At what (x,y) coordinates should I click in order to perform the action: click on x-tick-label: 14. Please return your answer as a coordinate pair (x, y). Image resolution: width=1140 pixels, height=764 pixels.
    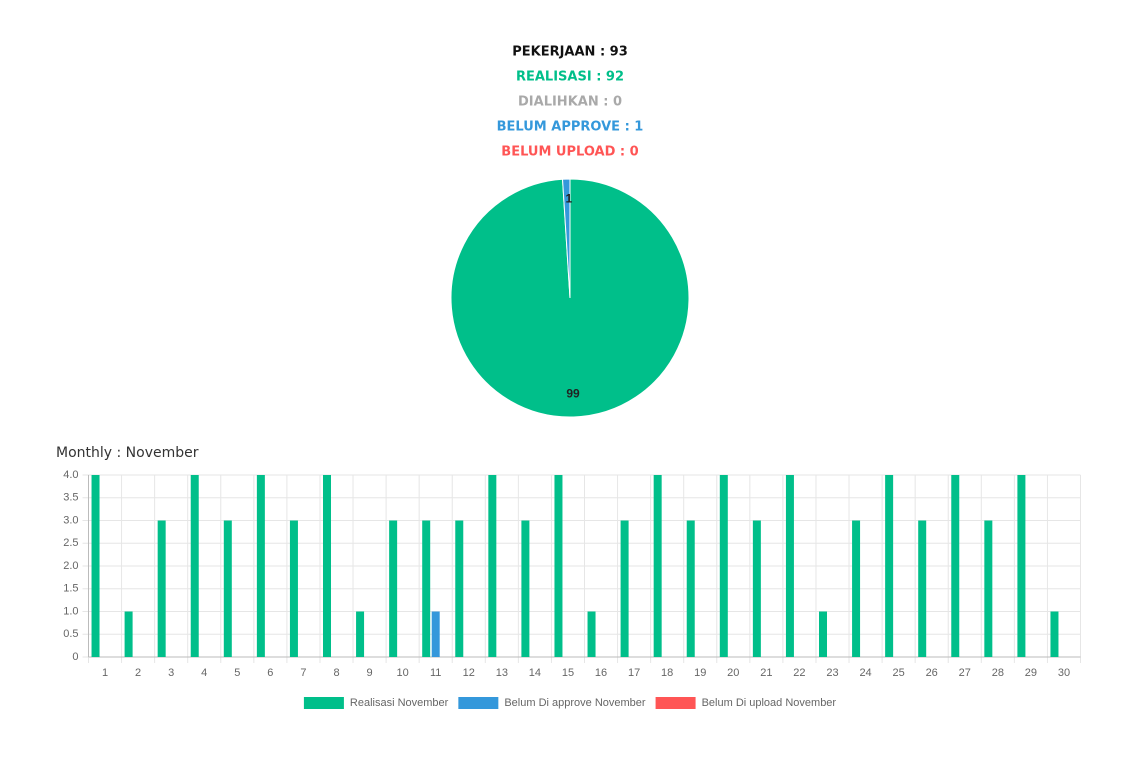
    Looking at the image, I should click on (535, 673).